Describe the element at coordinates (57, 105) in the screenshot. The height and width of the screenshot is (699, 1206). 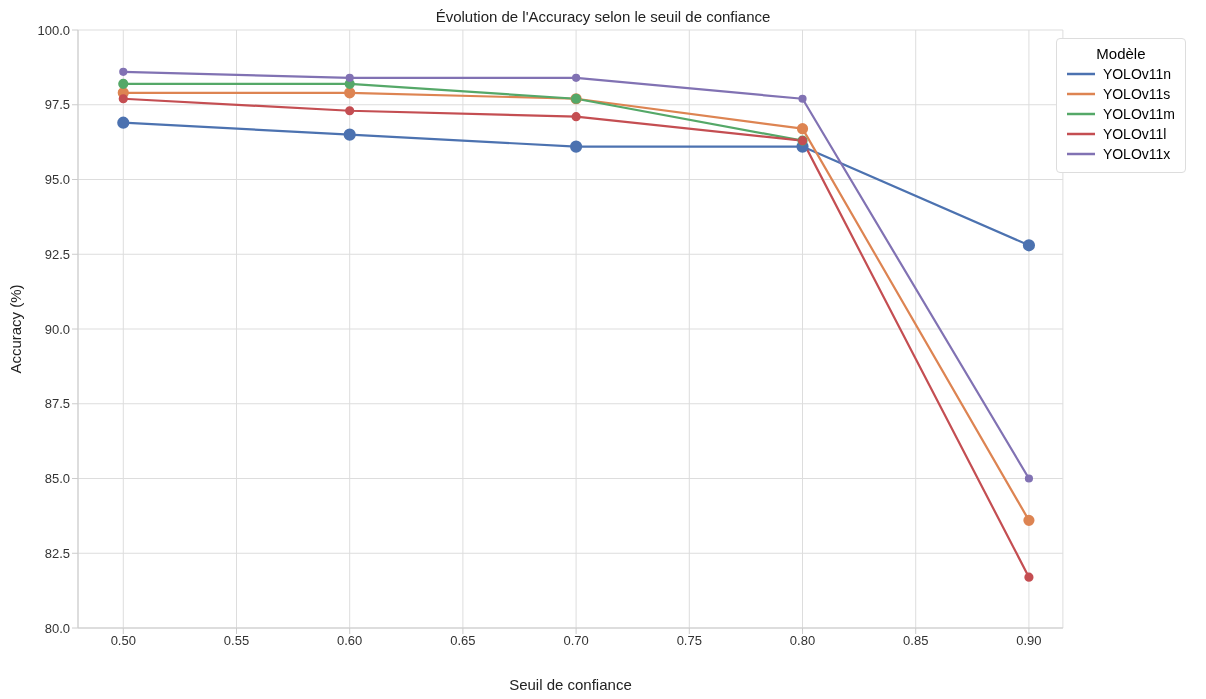
I see `y-tick-label: 97.5` at that location.